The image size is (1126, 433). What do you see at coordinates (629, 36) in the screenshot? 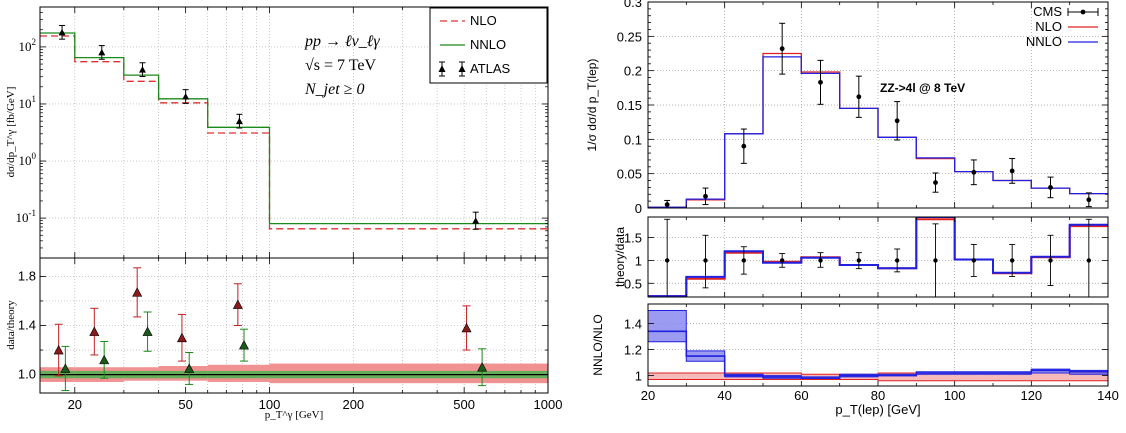
I see `y-tick-label: 0.25` at bounding box center [629, 36].